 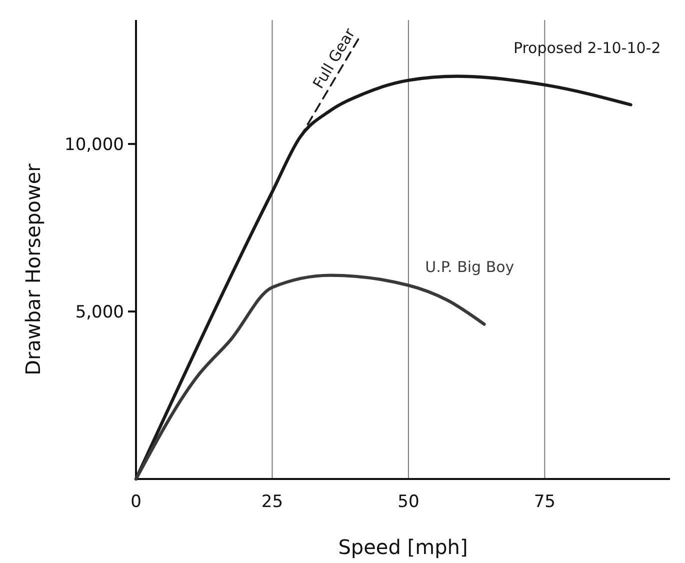 I want to click on x-tick-label: 50, so click(x=409, y=502).